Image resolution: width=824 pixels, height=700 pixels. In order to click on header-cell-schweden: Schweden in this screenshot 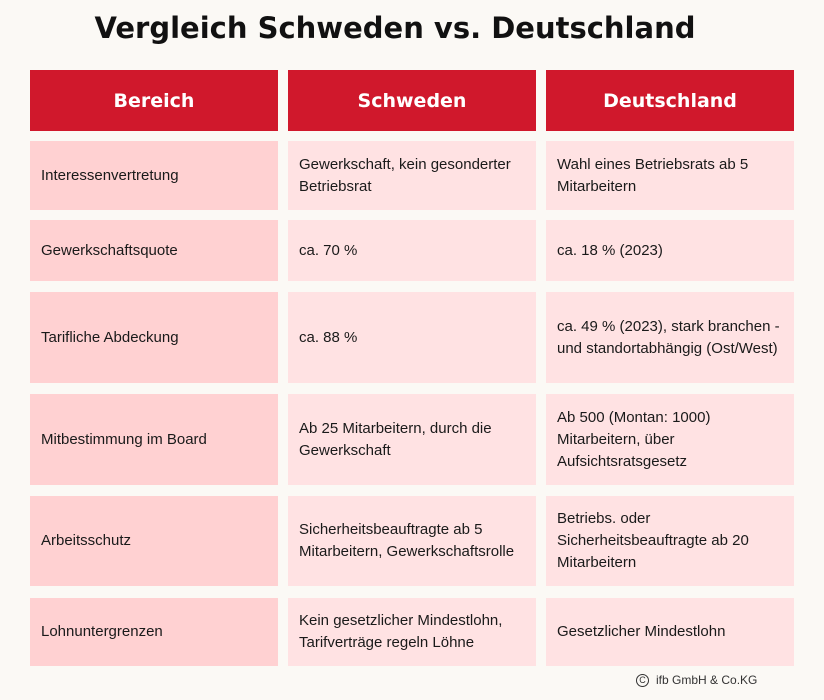, I will do `click(412, 100)`.